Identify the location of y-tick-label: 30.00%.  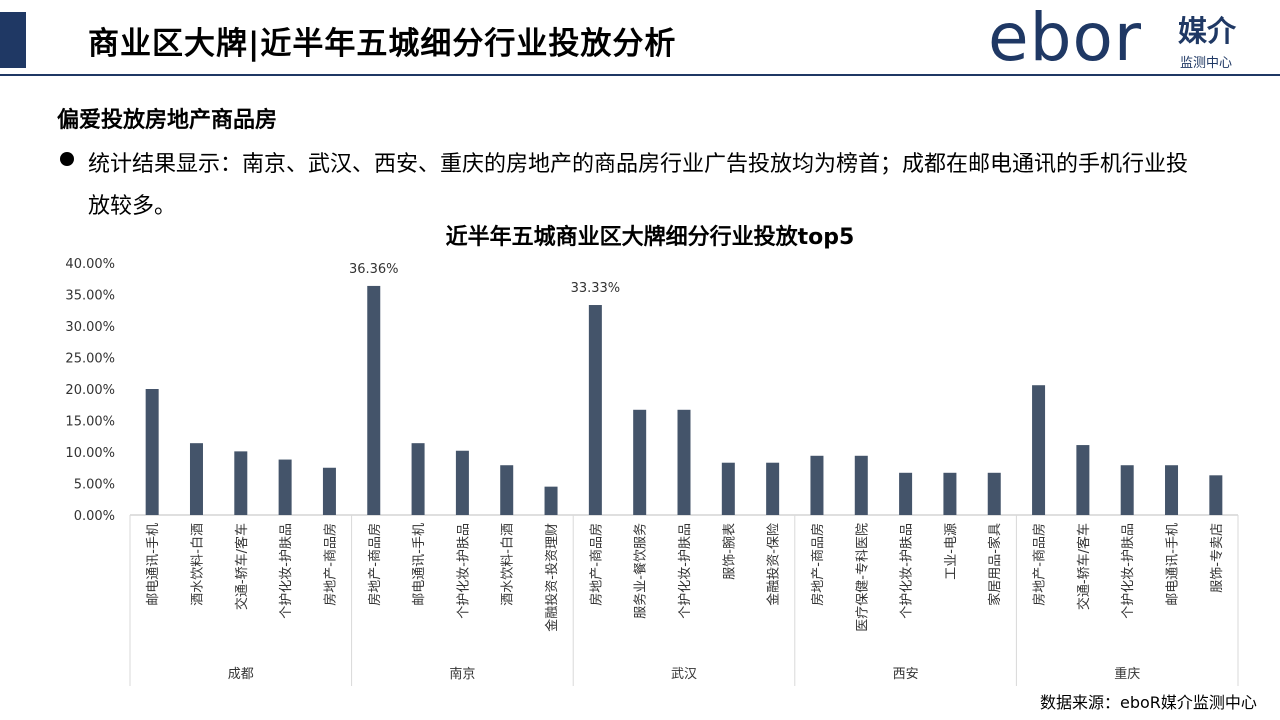
(90, 327).